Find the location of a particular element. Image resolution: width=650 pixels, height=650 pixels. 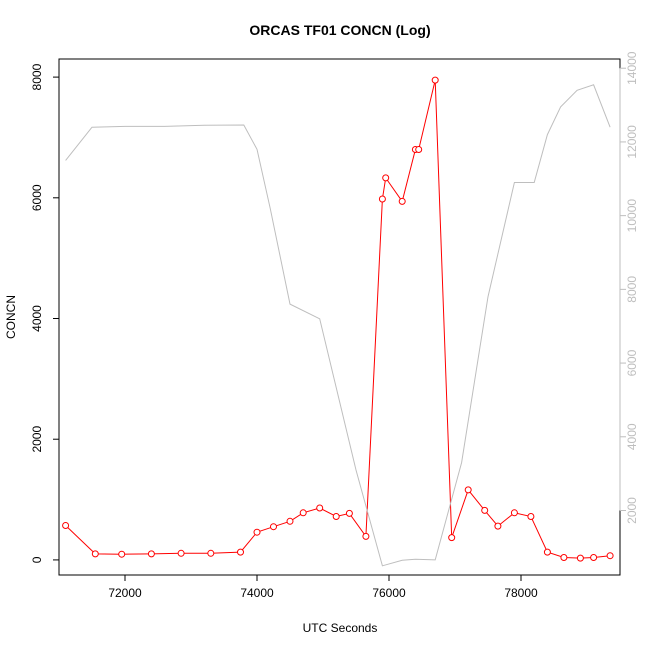

y2-tick-label: 4000 is located at coordinates (632, 436).